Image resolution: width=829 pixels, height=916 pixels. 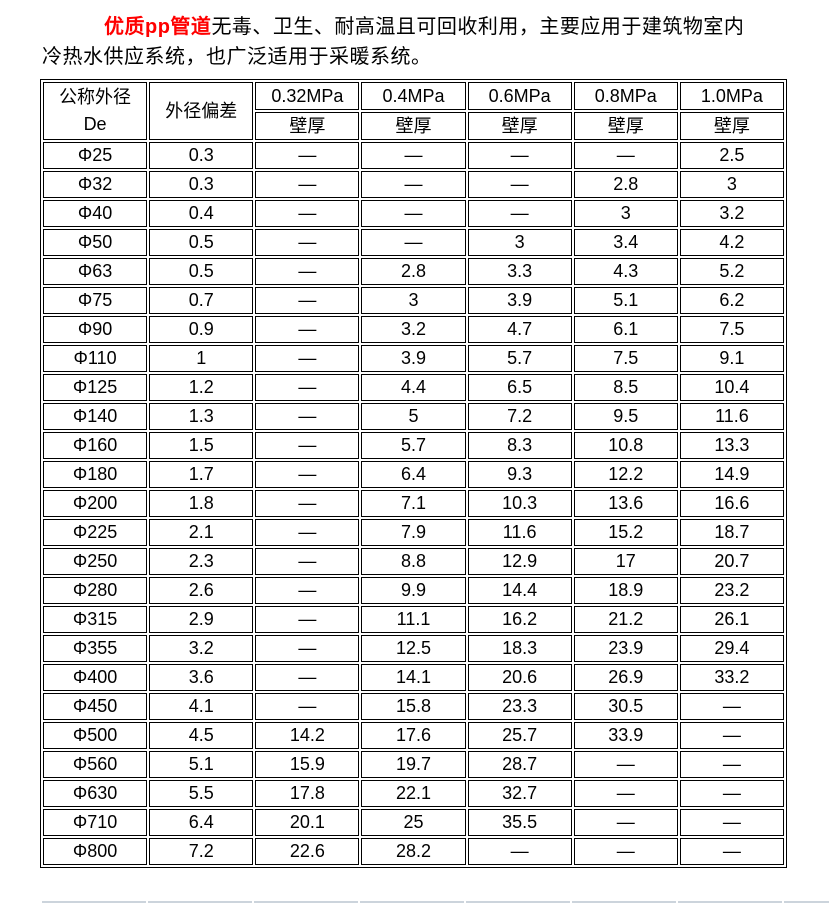 What do you see at coordinates (95, 474) in the screenshot?
I see `diameter-cell: Φ180` at bounding box center [95, 474].